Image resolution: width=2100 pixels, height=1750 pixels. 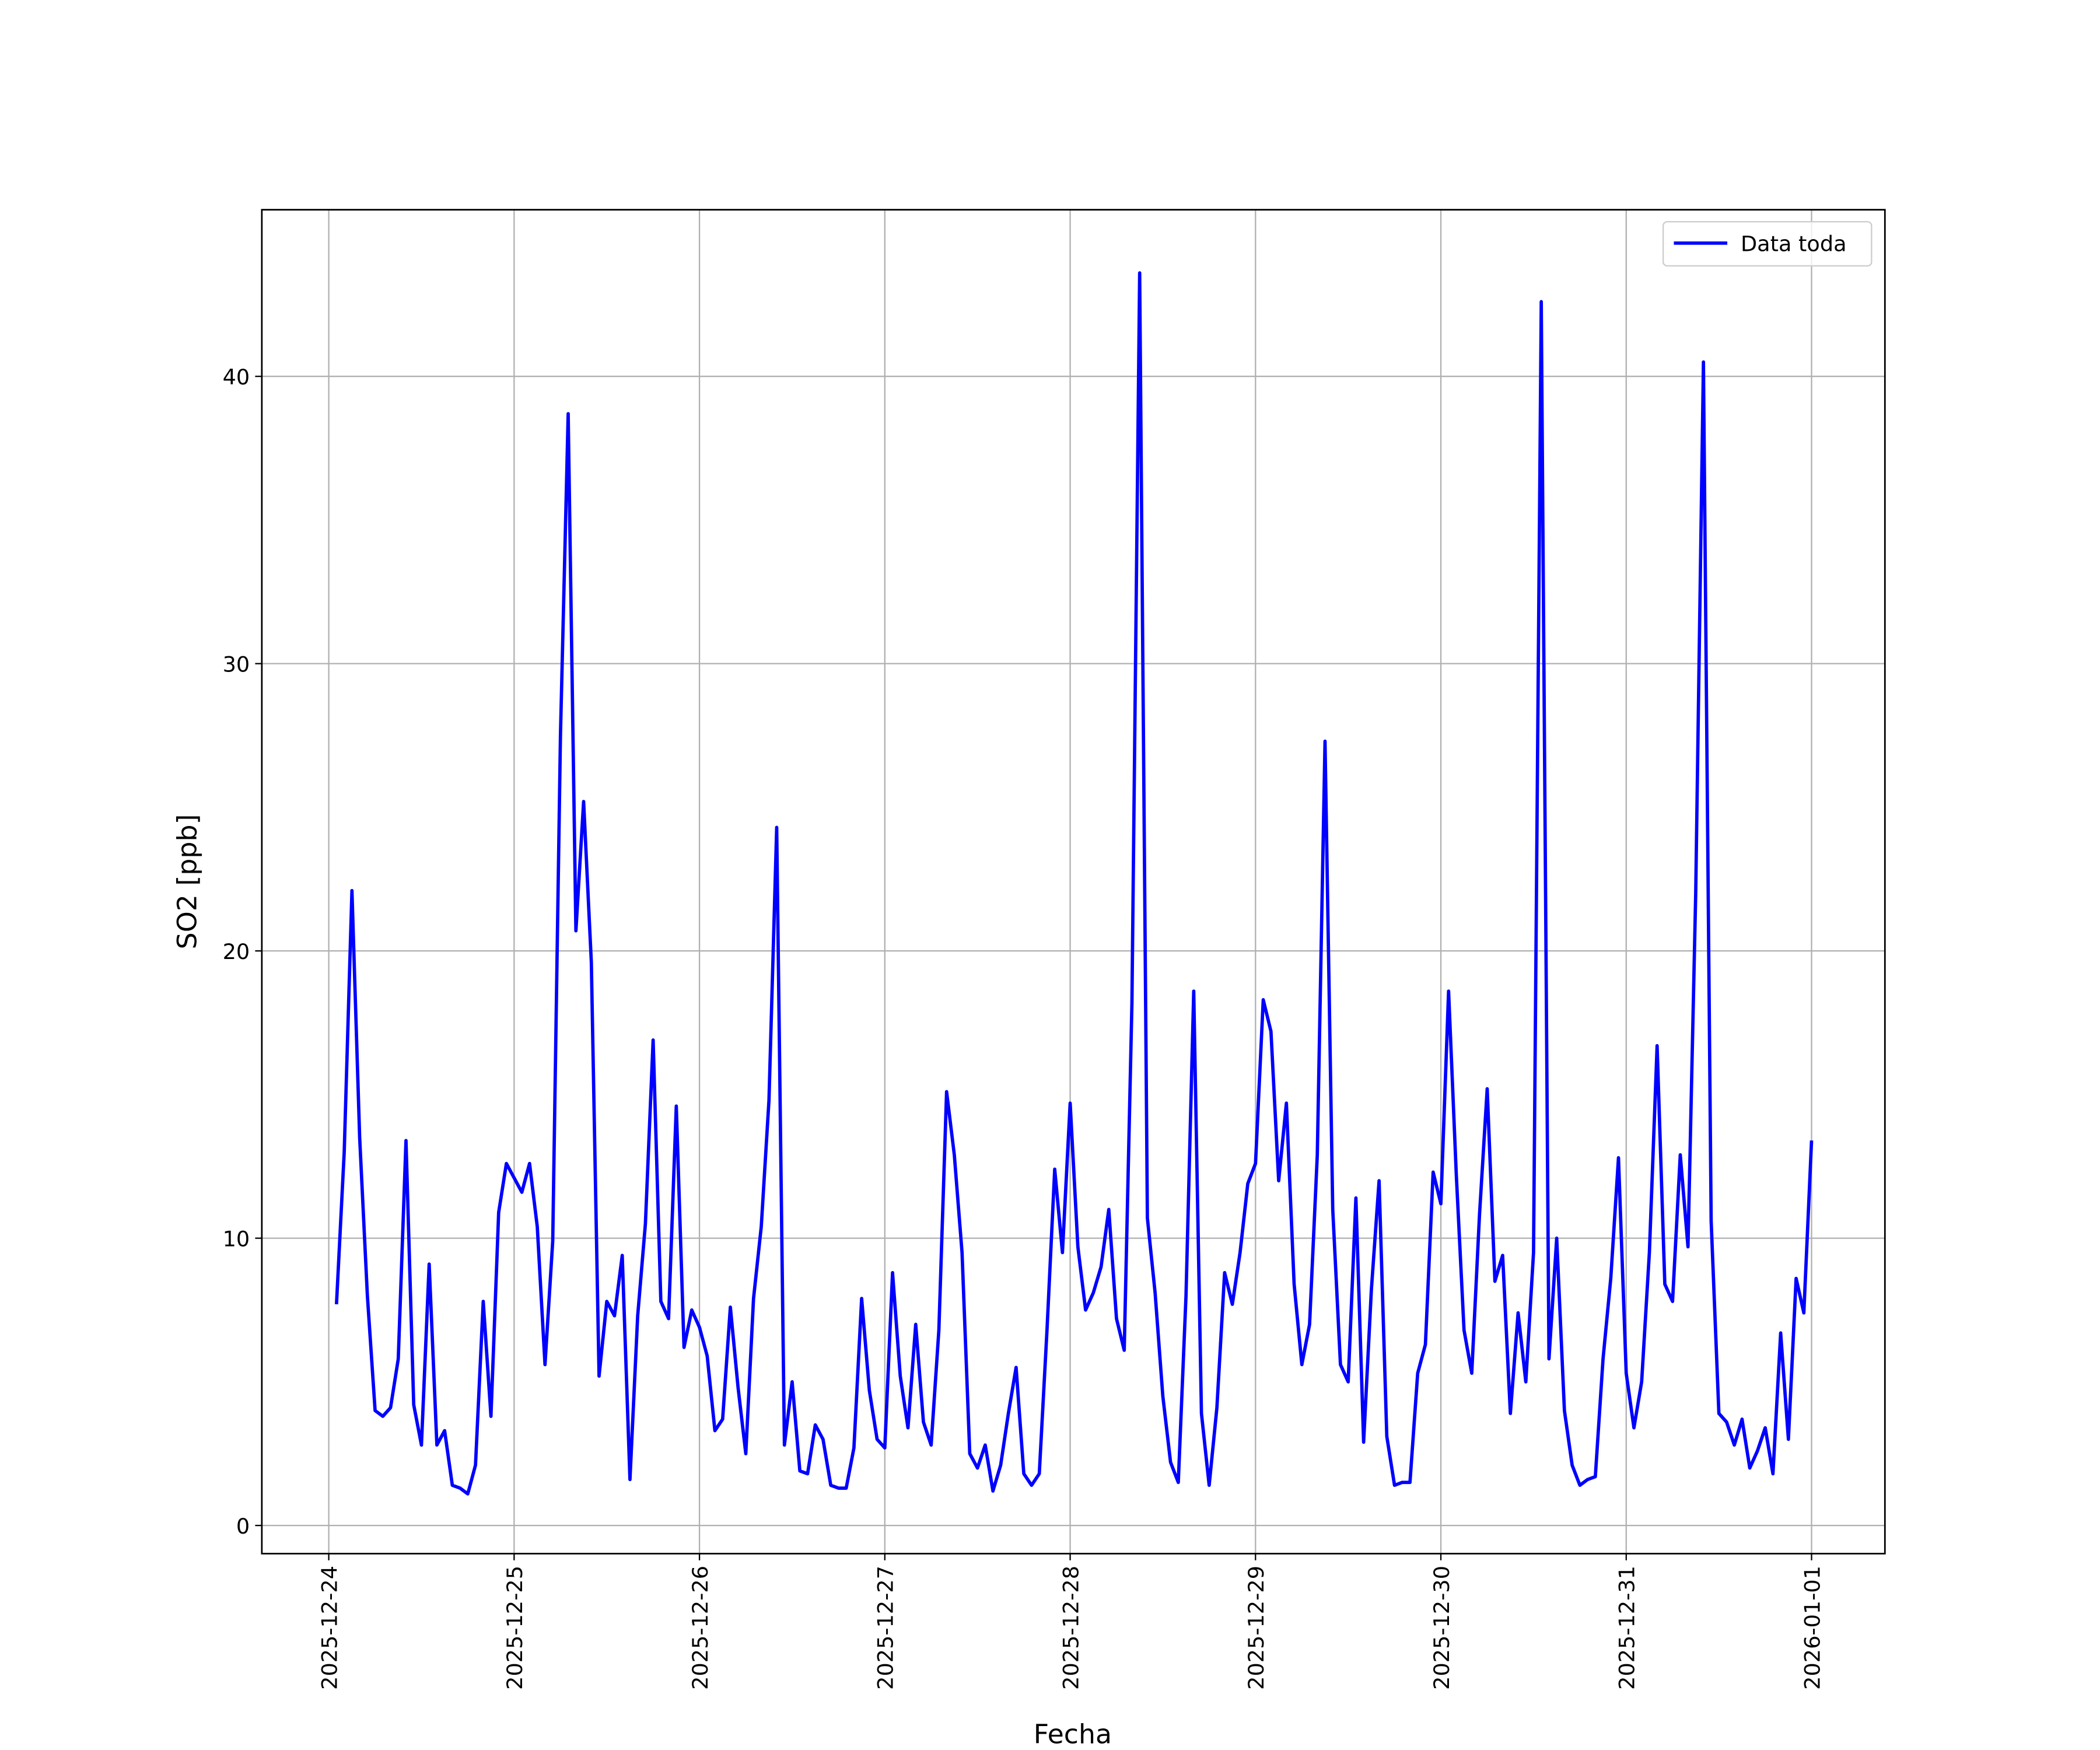 I want to click on legend-box, so click(x=1767, y=244).